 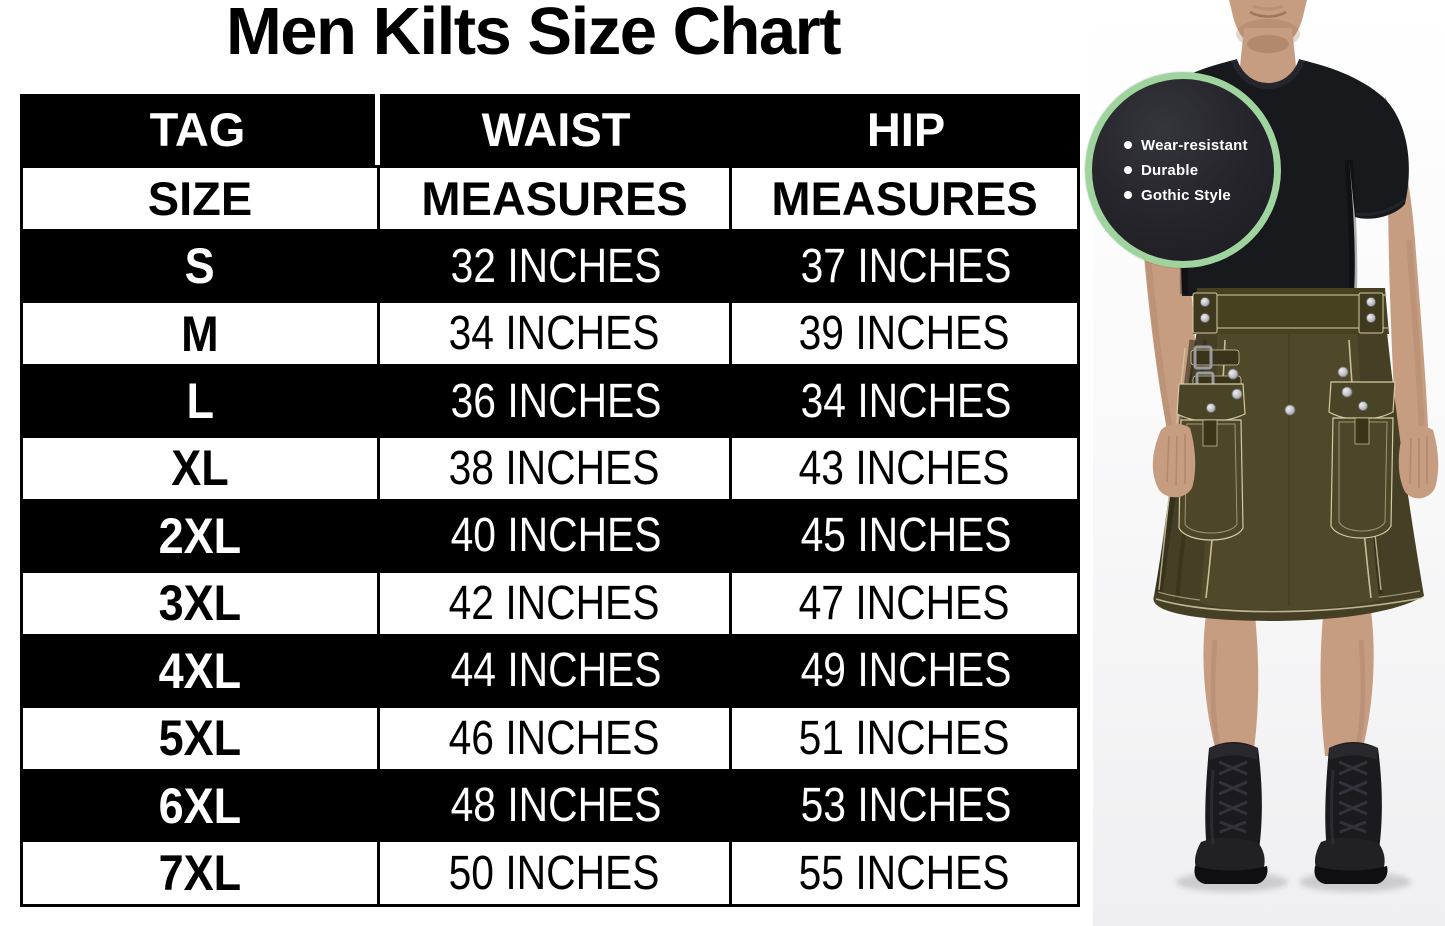 What do you see at coordinates (200, 670) in the screenshot?
I see `tag-size-cell: 4XL` at bounding box center [200, 670].